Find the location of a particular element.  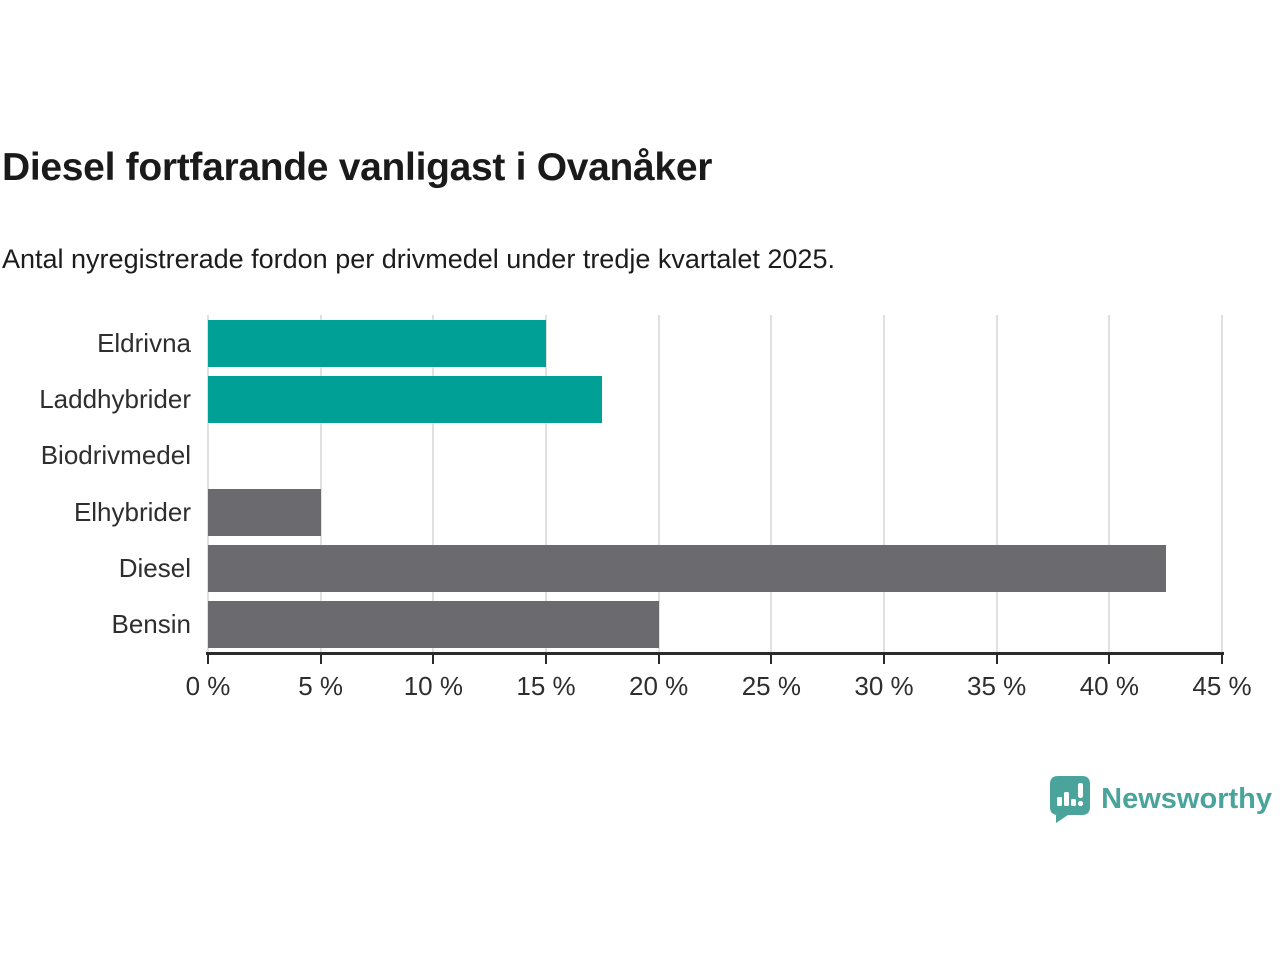

category-label: Elhybrider is located at coordinates (132, 511).